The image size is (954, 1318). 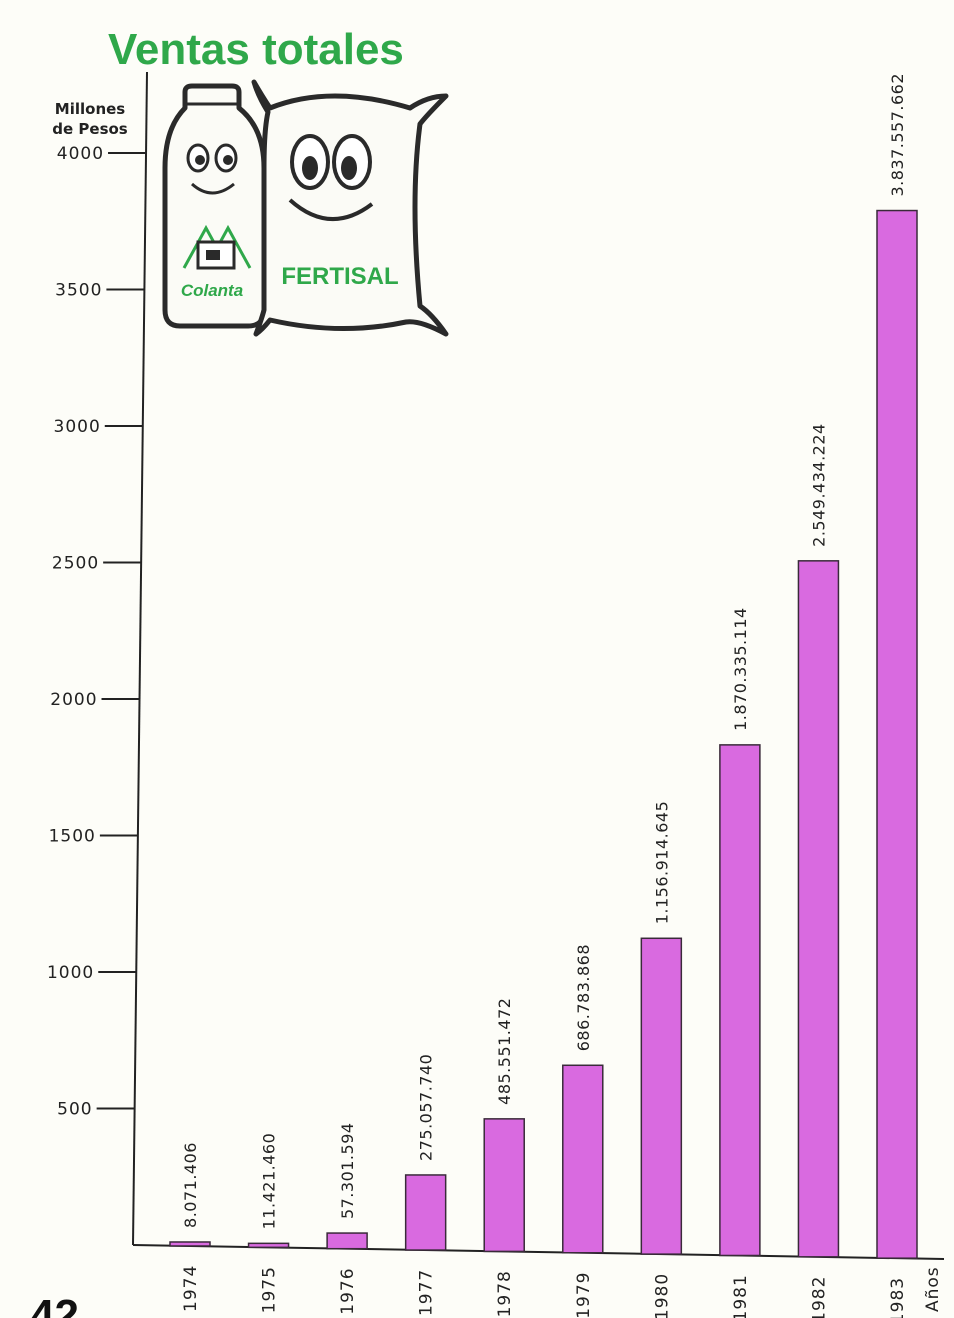 I want to click on x-tick-label-1981: 1981, so click(x=741, y=1296).